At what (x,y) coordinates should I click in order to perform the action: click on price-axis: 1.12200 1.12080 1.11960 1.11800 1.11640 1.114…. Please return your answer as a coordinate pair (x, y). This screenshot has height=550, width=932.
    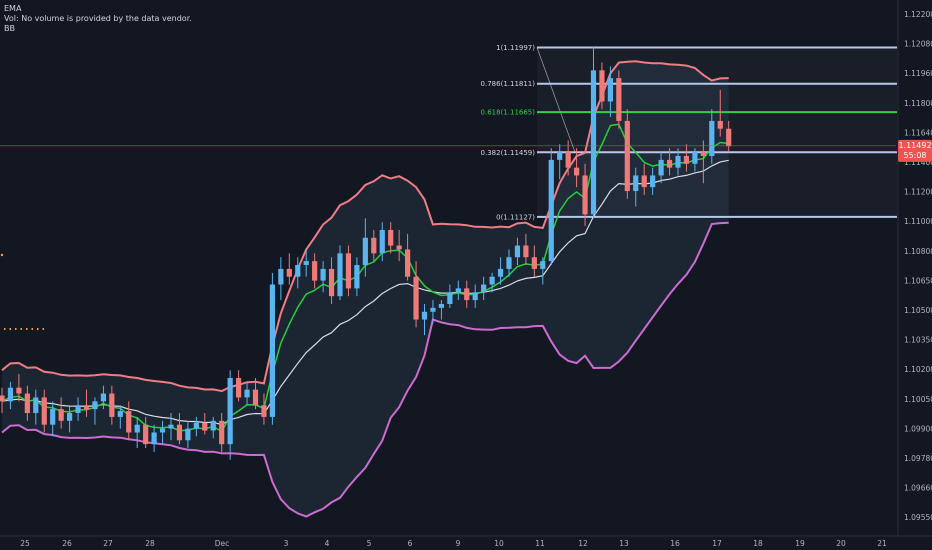
    Looking at the image, I should click on (914, 268).